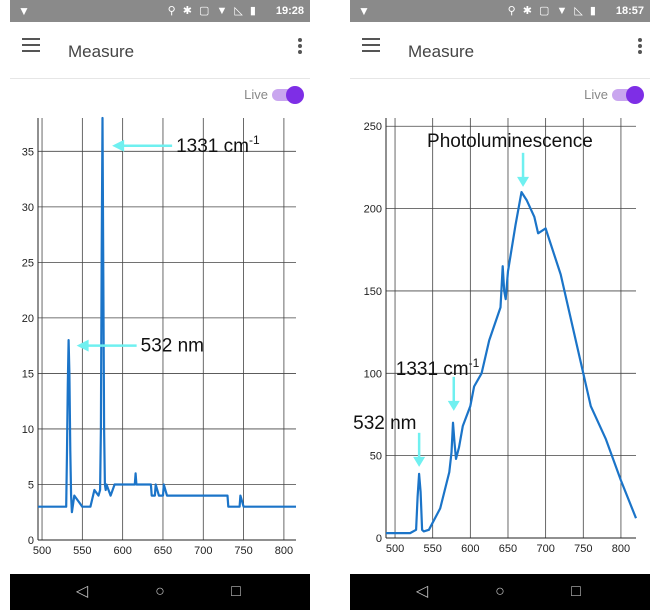 Image resolution: width=656 pixels, height=610 pixels. I want to click on y-tick-label: 10, so click(28, 430).